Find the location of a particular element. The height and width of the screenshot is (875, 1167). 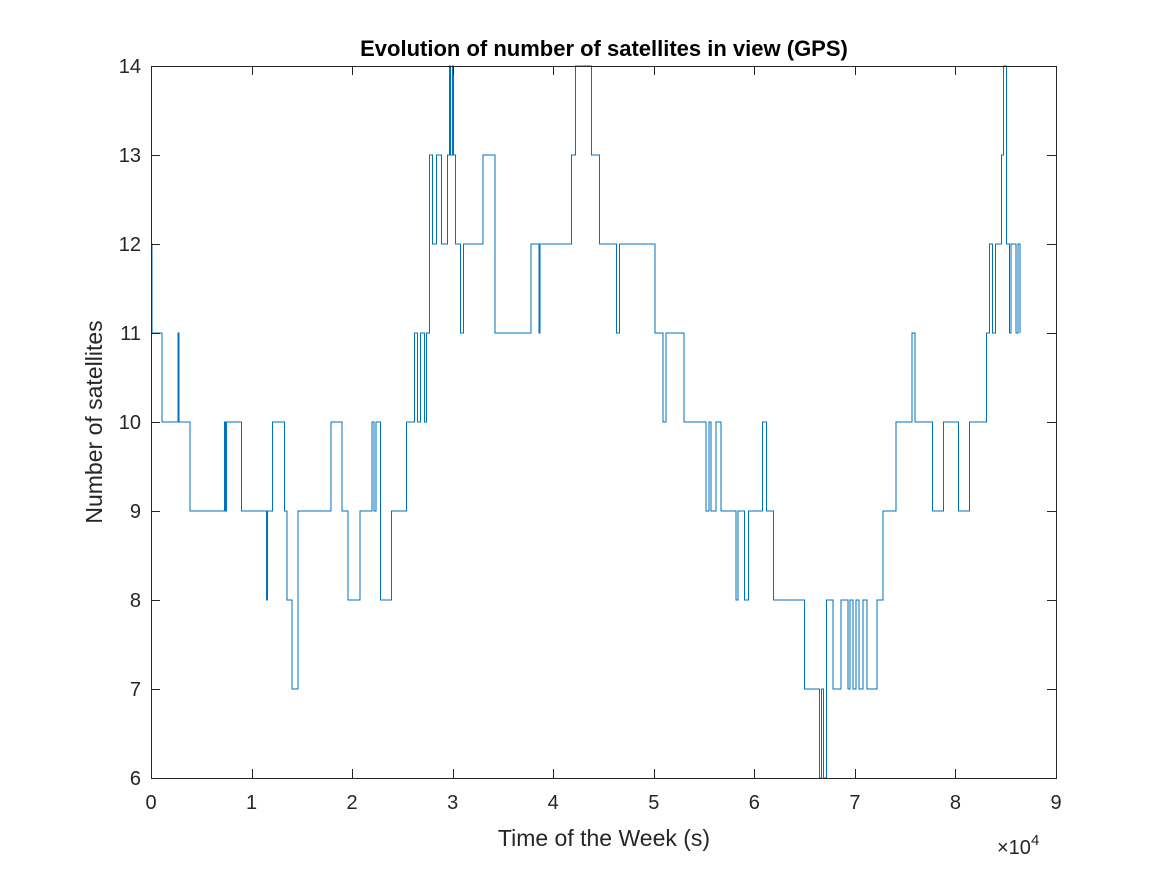

x-tick-label: 7 is located at coordinates (854, 803).